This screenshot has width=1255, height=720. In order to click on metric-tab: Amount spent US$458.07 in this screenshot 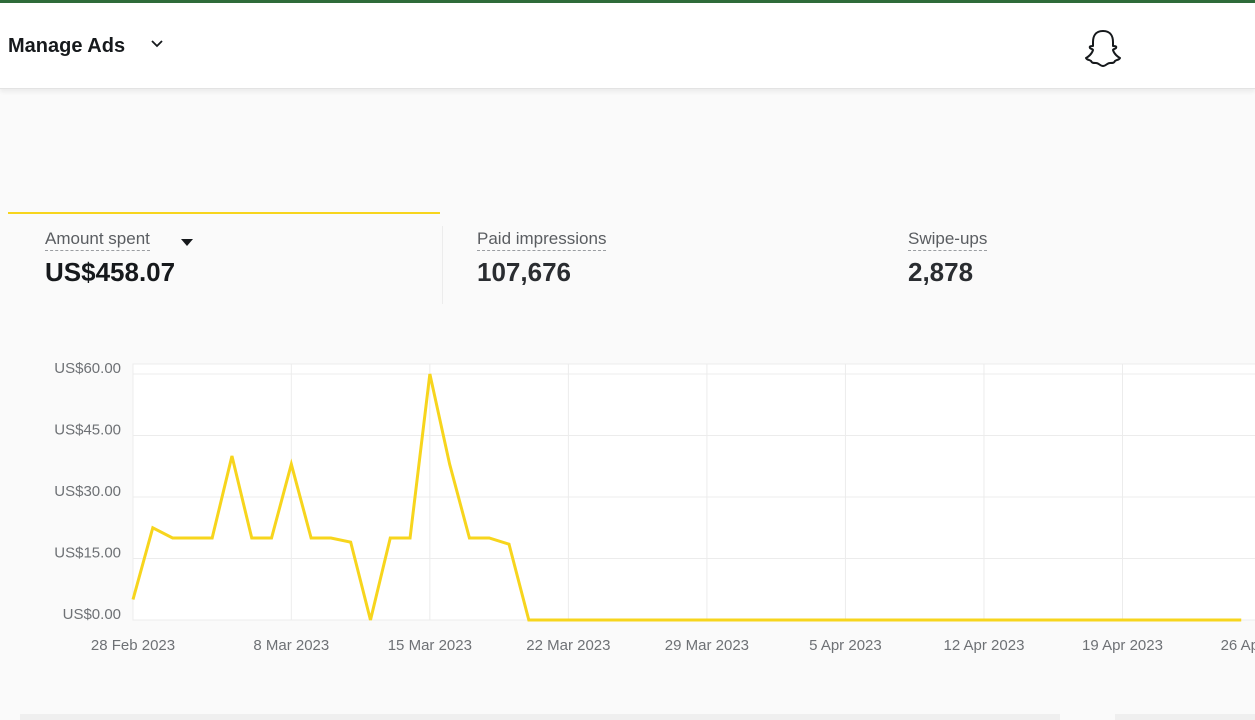, I will do `click(119, 258)`.